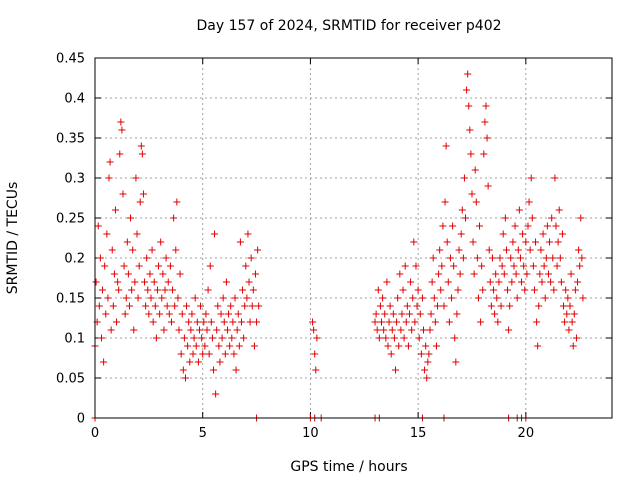 This screenshot has height=480, width=640. I want to click on x-tick-label: 20, so click(526, 433).